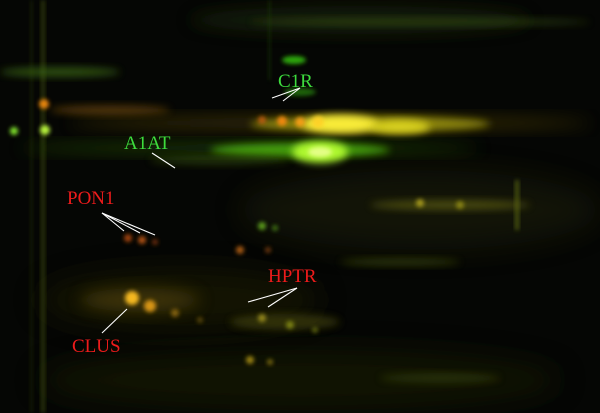 The width and height of the screenshot is (600, 413). What do you see at coordinates (141, 239) in the screenshot?
I see `pon1-spots` at bounding box center [141, 239].